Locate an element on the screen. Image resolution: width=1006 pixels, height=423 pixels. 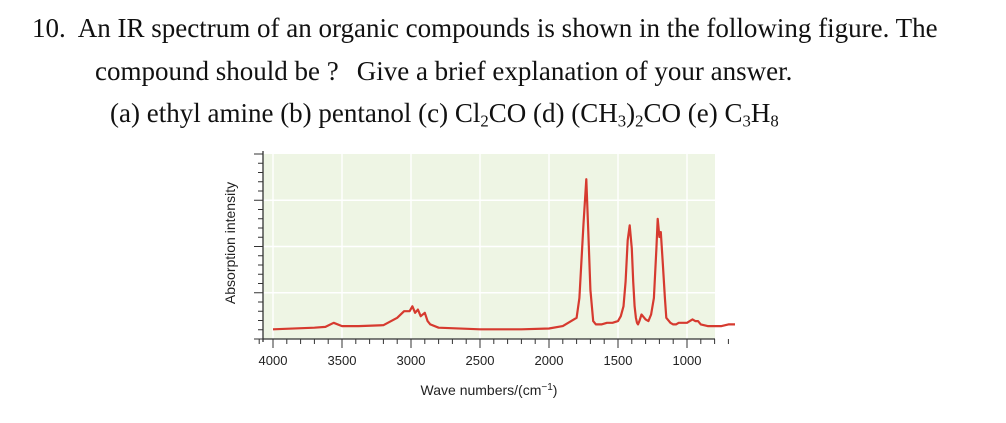
y-axis-label: Absorption intensity is located at coordinates (230, 243).